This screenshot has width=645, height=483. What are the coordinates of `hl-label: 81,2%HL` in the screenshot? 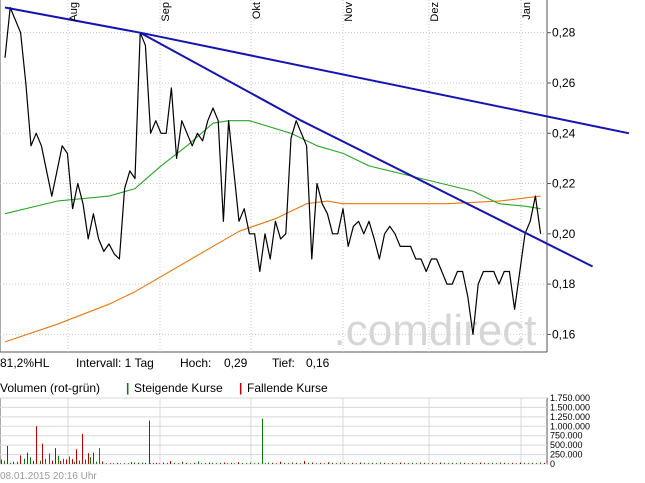 It's located at (25, 363).